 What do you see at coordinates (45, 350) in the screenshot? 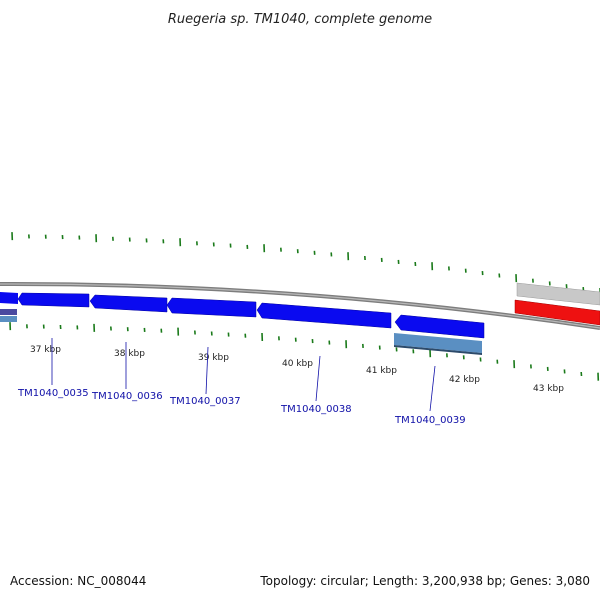
I see `tick-label: 37 kbp` at bounding box center [45, 350].